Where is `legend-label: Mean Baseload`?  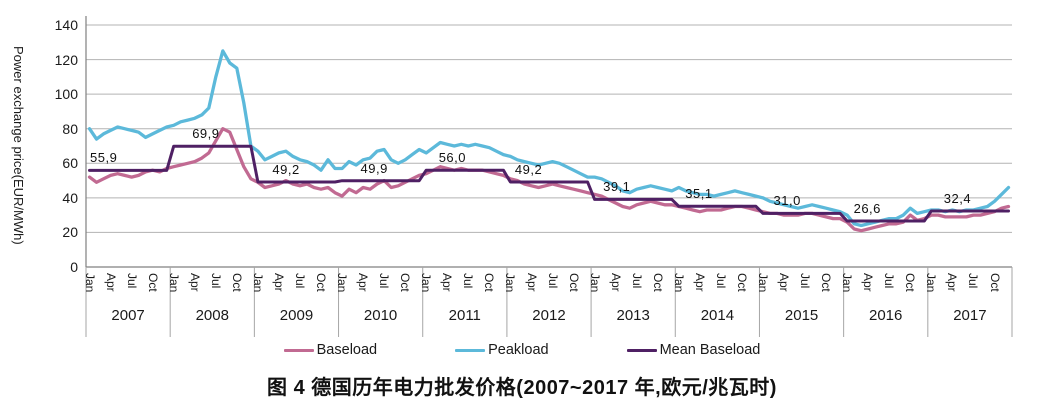
legend-label: Mean Baseload is located at coordinates (710, 350).